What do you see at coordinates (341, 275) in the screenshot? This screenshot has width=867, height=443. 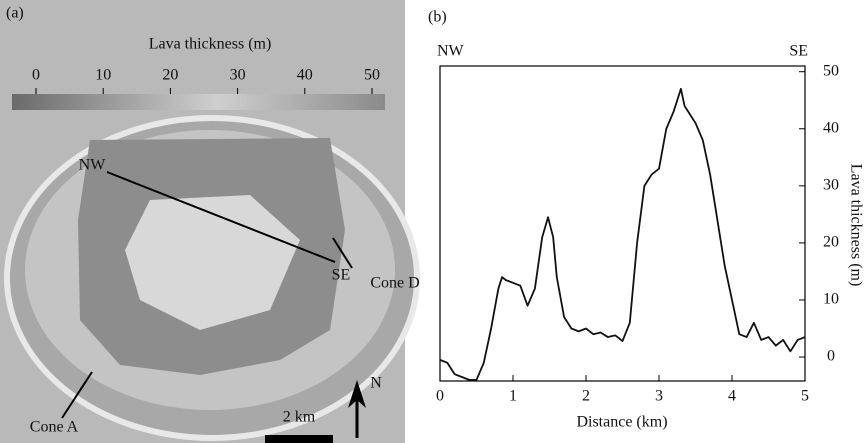 I see `profile-end: SE` at bounding box center [341, 275].